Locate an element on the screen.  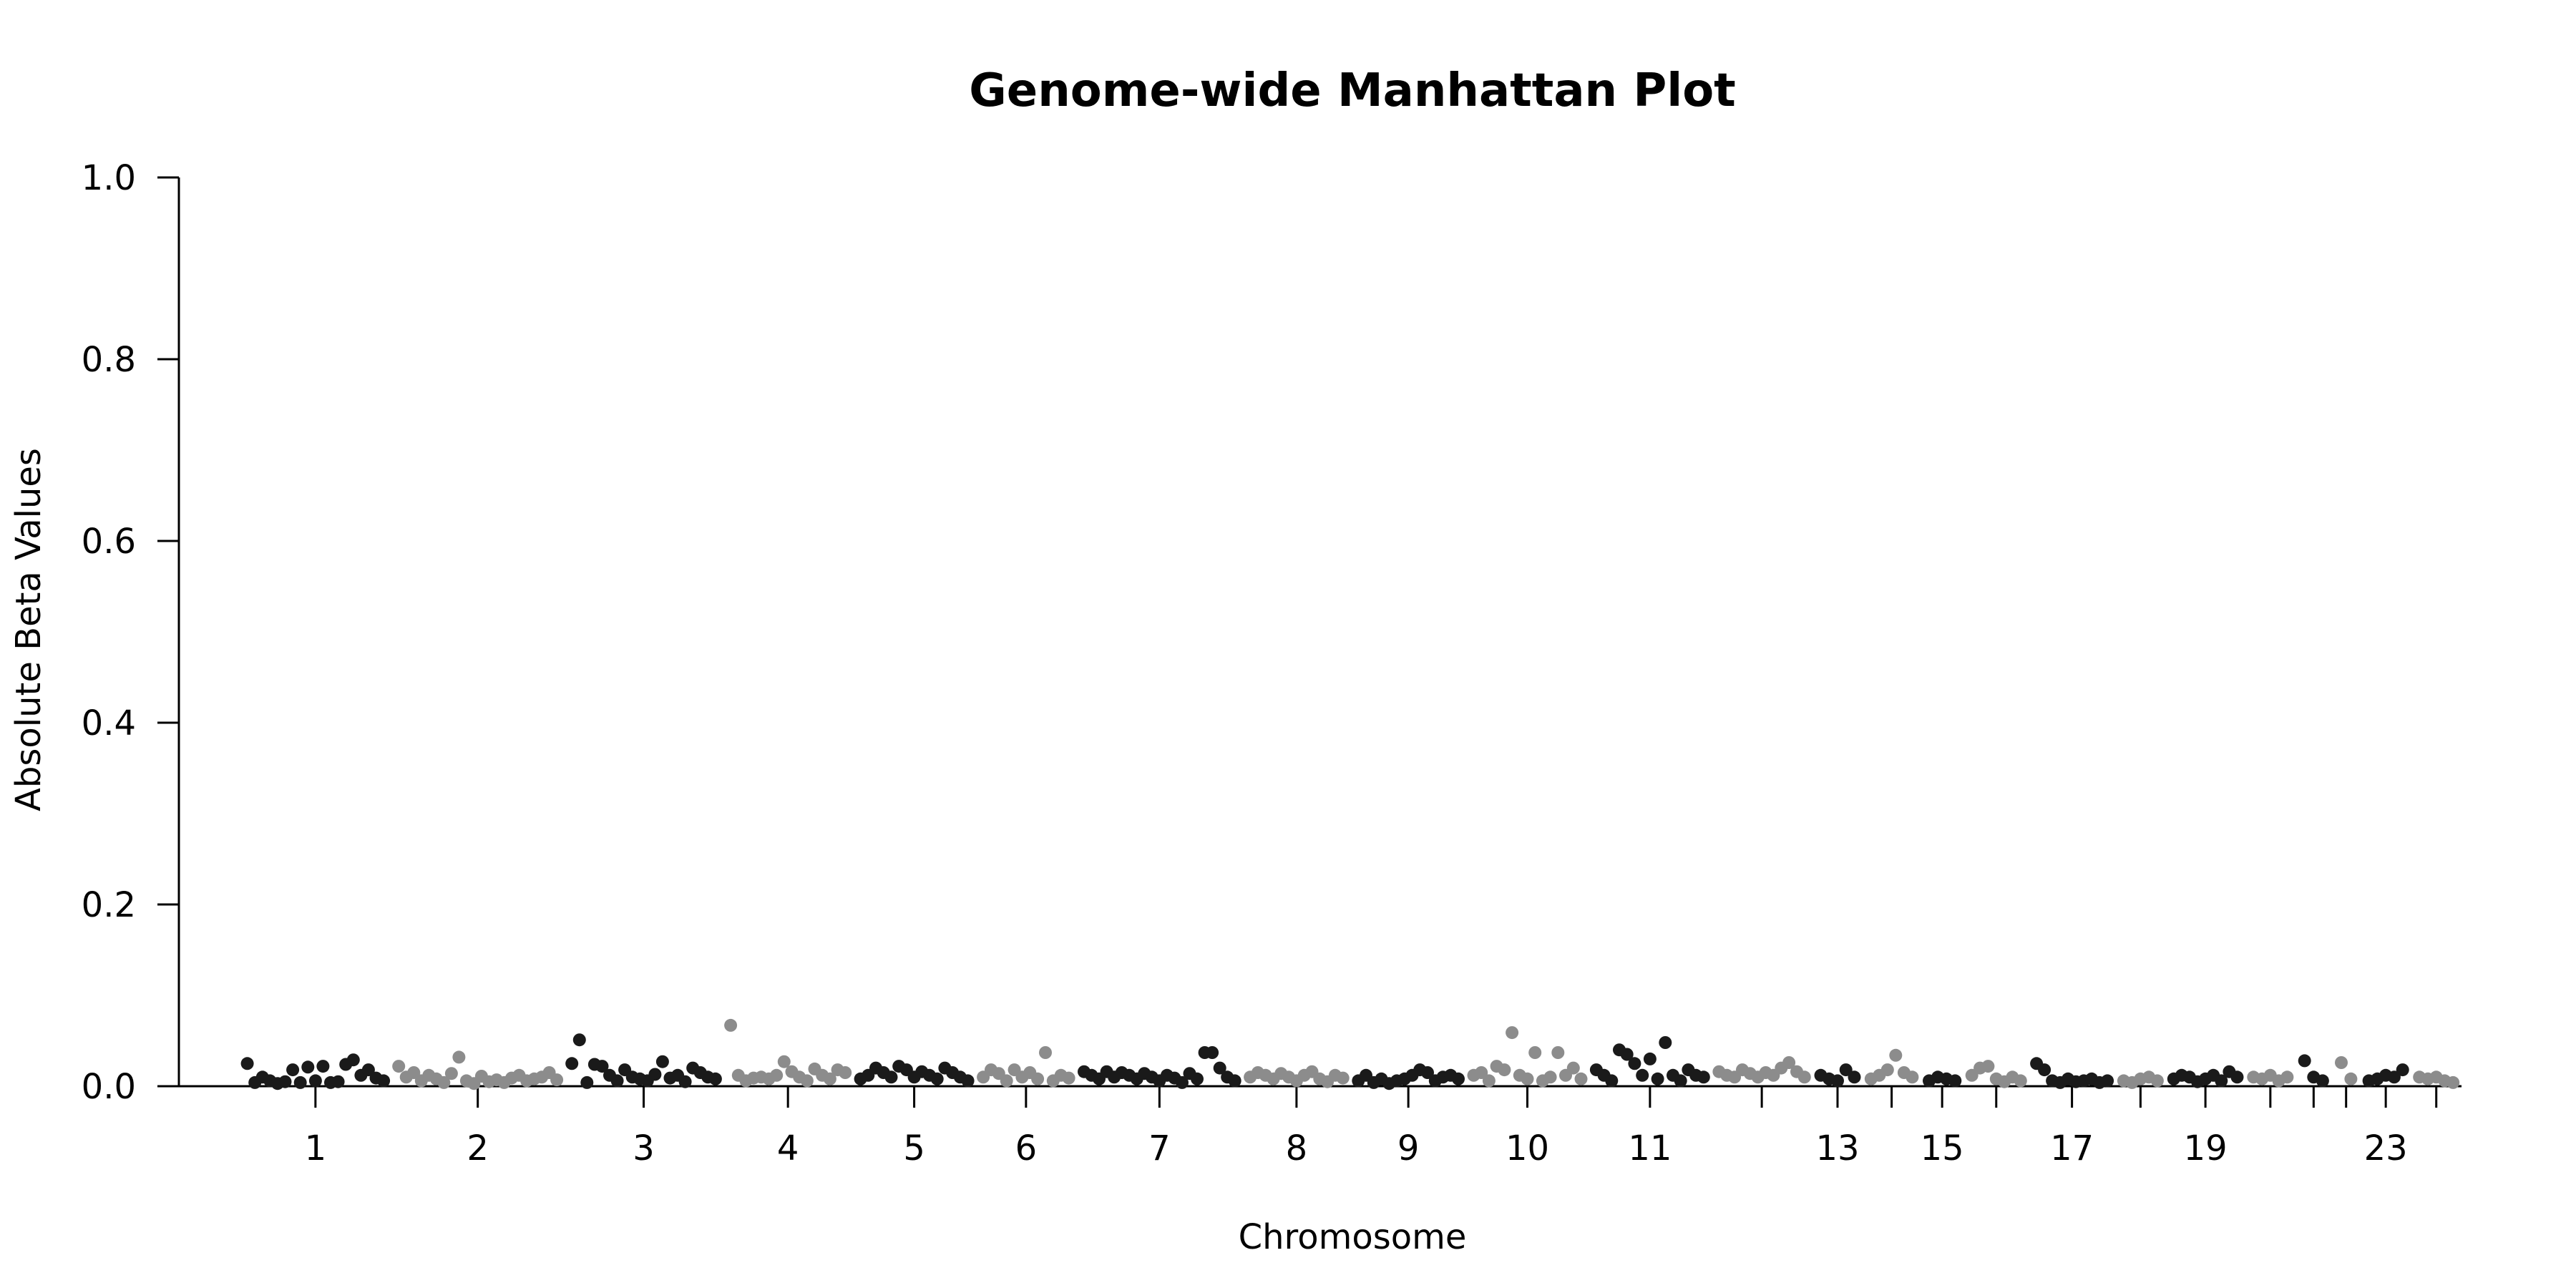
x-tick-label: 3 is located at coordinates (644, 1148).